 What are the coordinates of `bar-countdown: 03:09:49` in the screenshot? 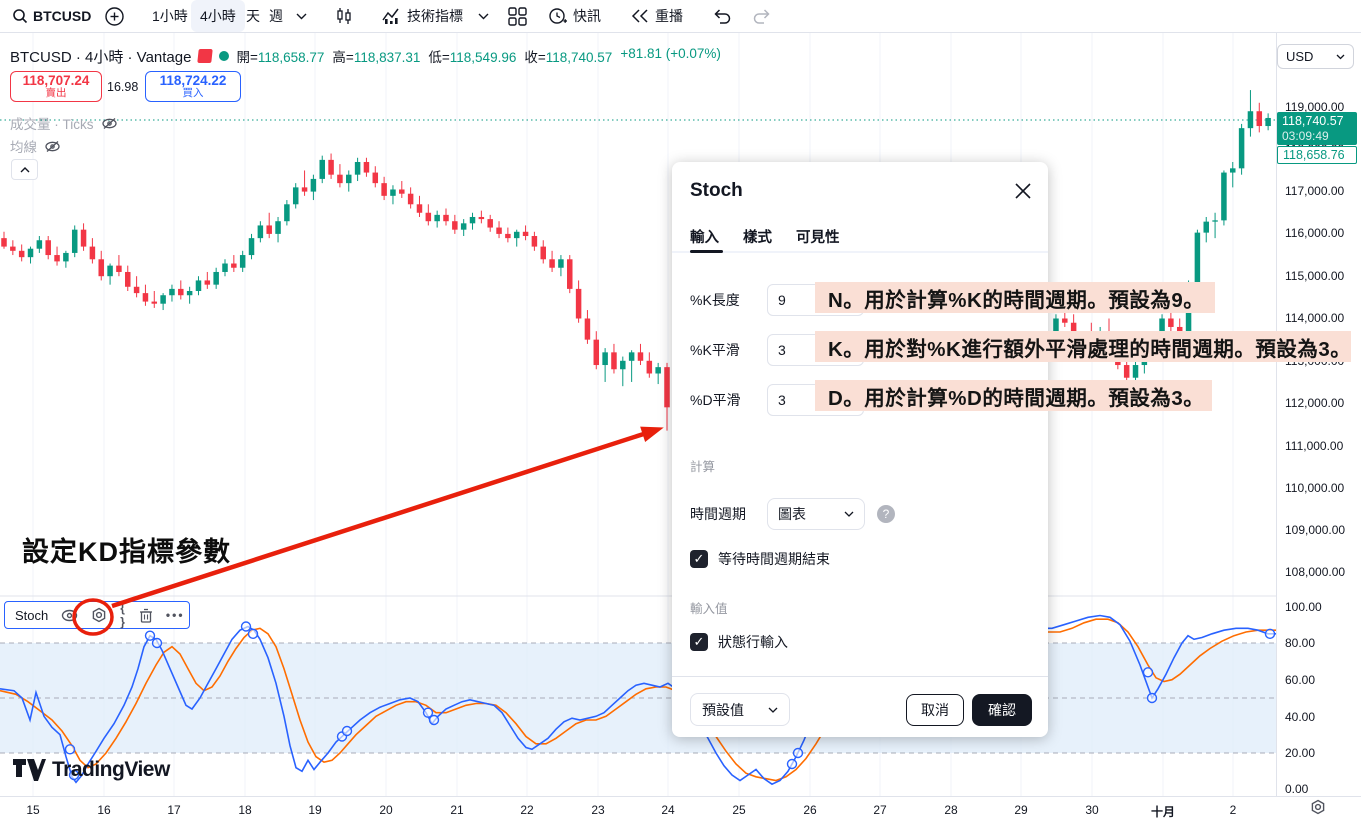 It's located at (1305, 136).